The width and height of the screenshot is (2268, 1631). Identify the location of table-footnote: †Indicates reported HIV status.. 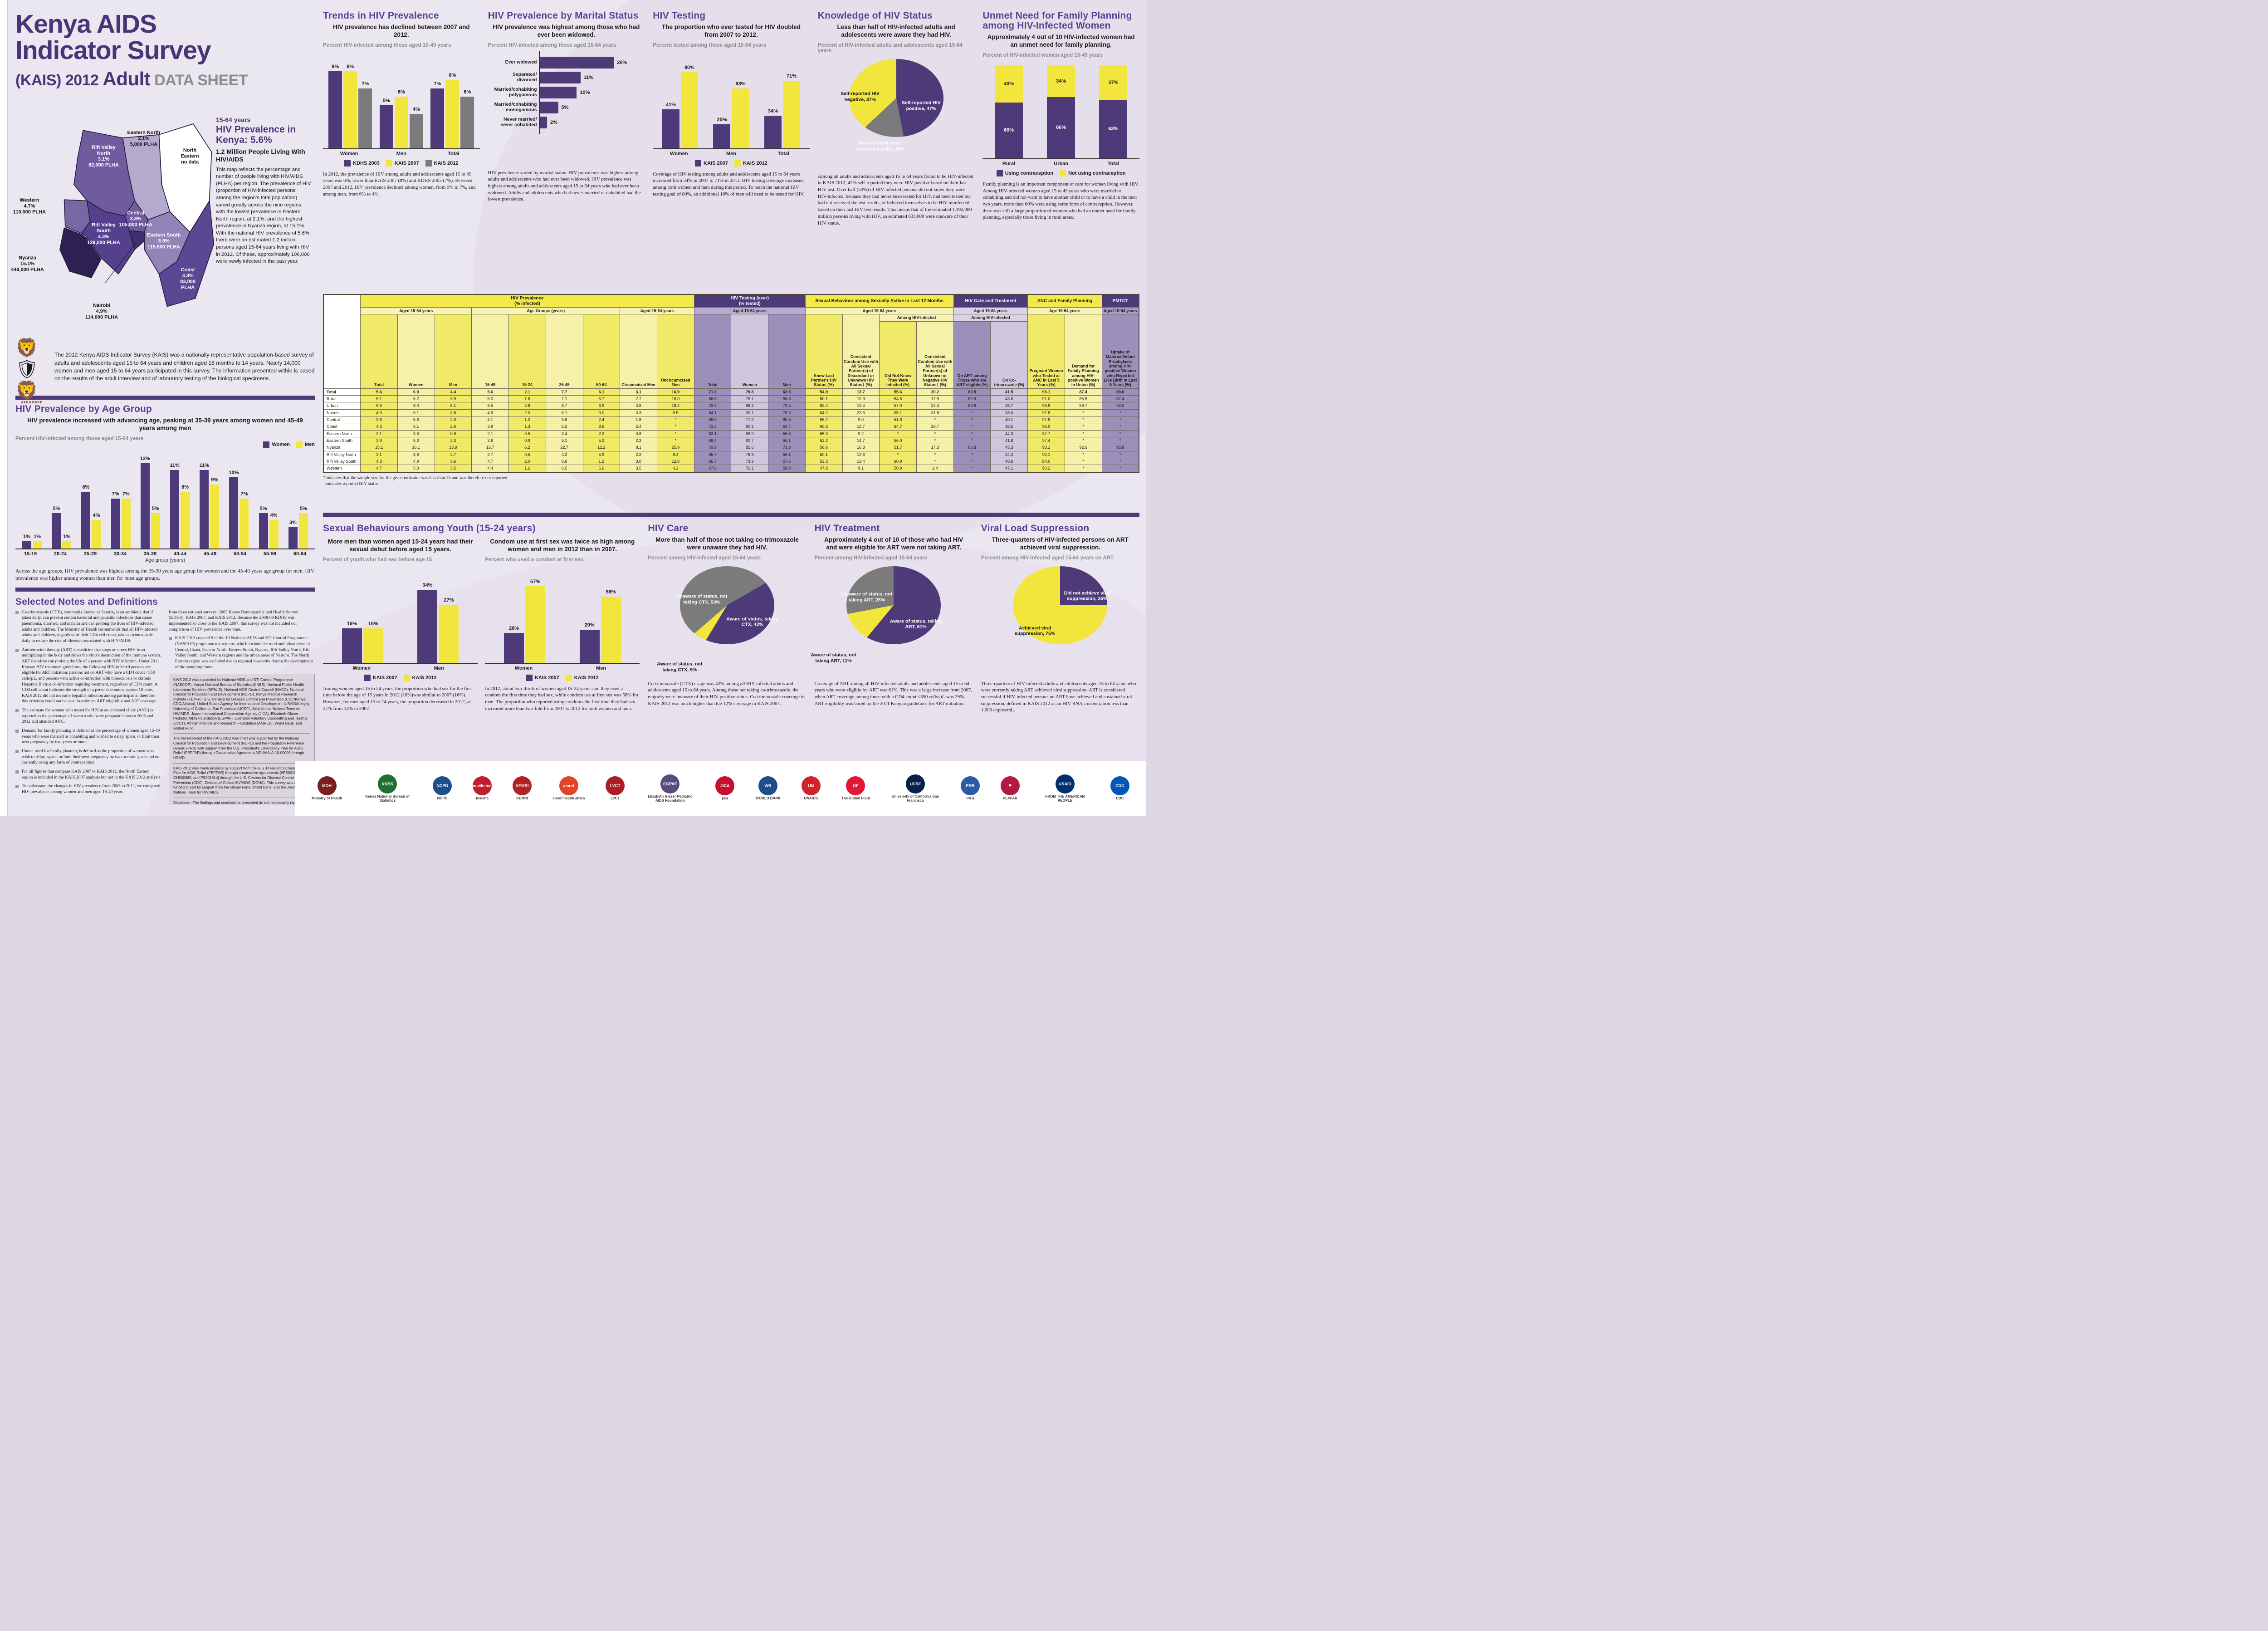
(352, 483).